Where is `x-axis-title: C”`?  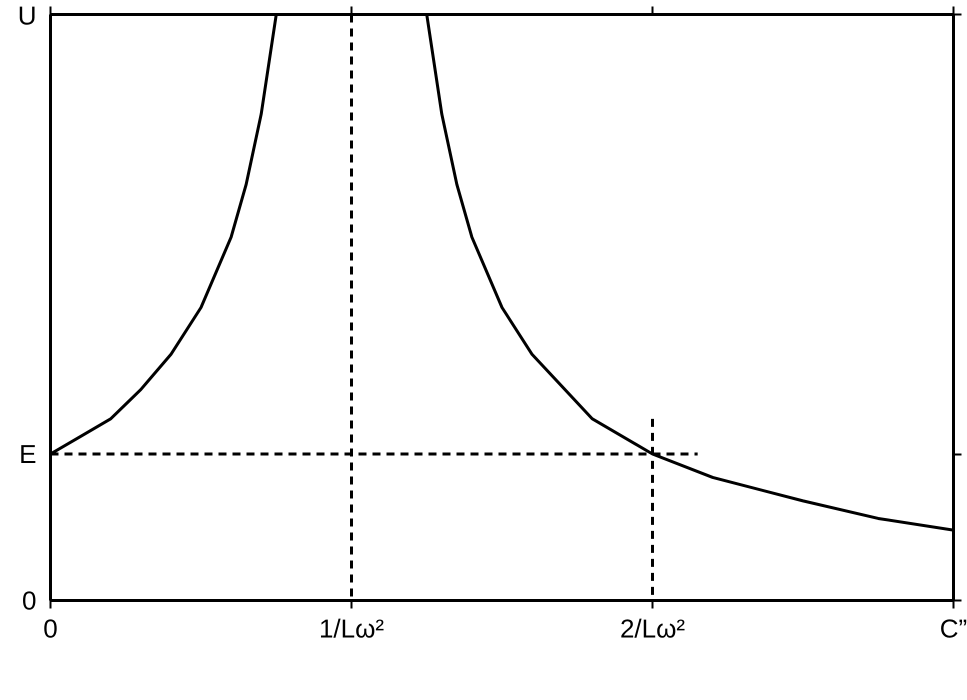 x-axis-title: C” is located at coordinates (953, 629).